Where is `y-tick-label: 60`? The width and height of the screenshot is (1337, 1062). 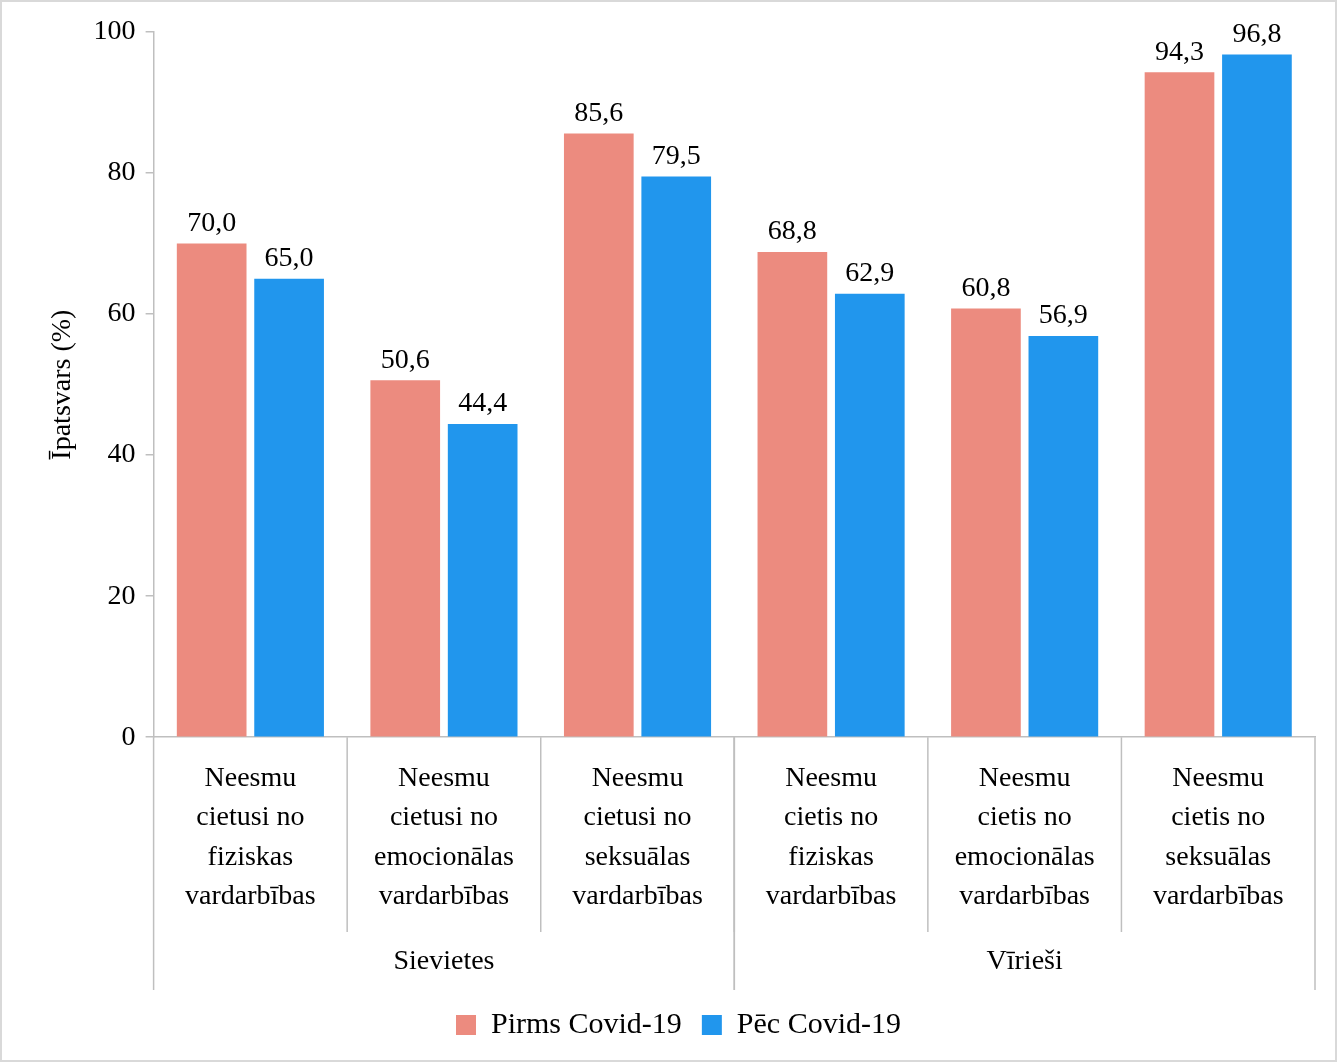 y-tick-label: 60 is located at coordinates (121, 312).